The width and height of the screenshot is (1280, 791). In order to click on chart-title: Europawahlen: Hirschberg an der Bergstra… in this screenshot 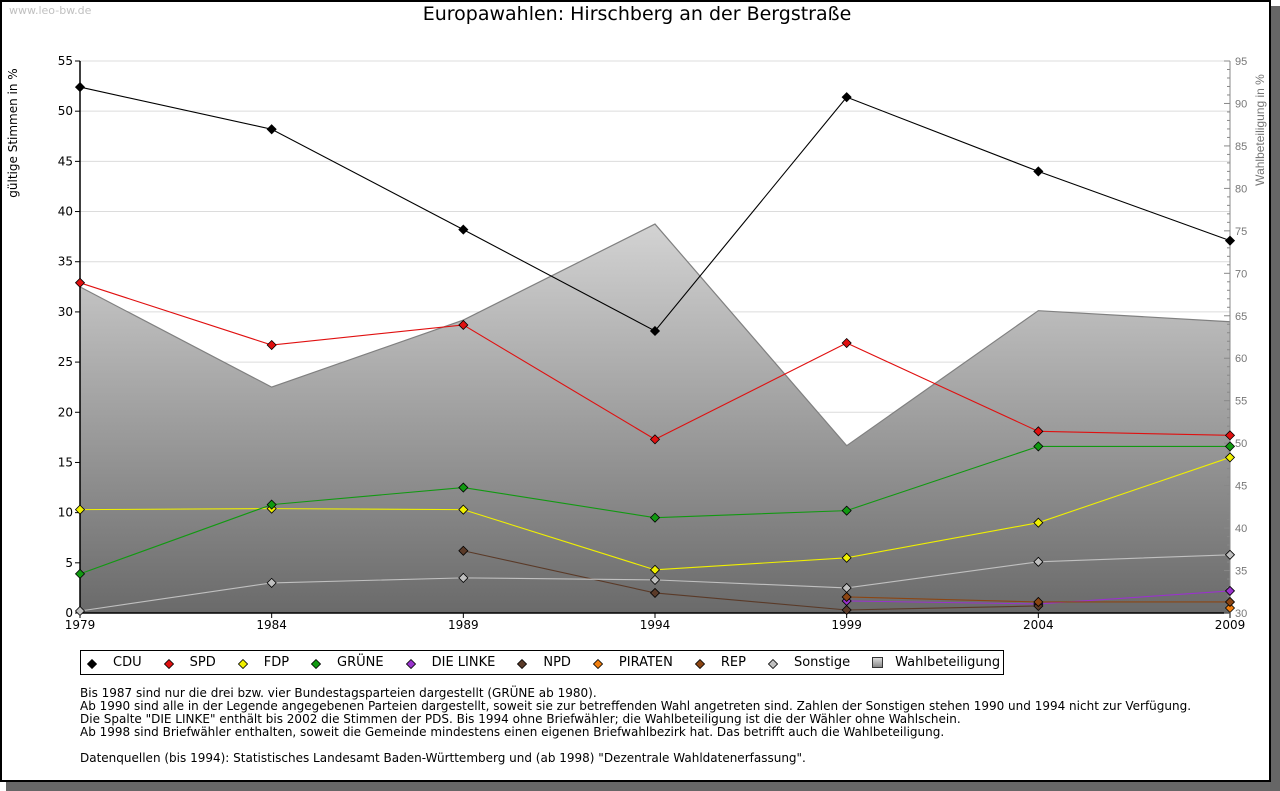, I will do `click(637, 14)`.